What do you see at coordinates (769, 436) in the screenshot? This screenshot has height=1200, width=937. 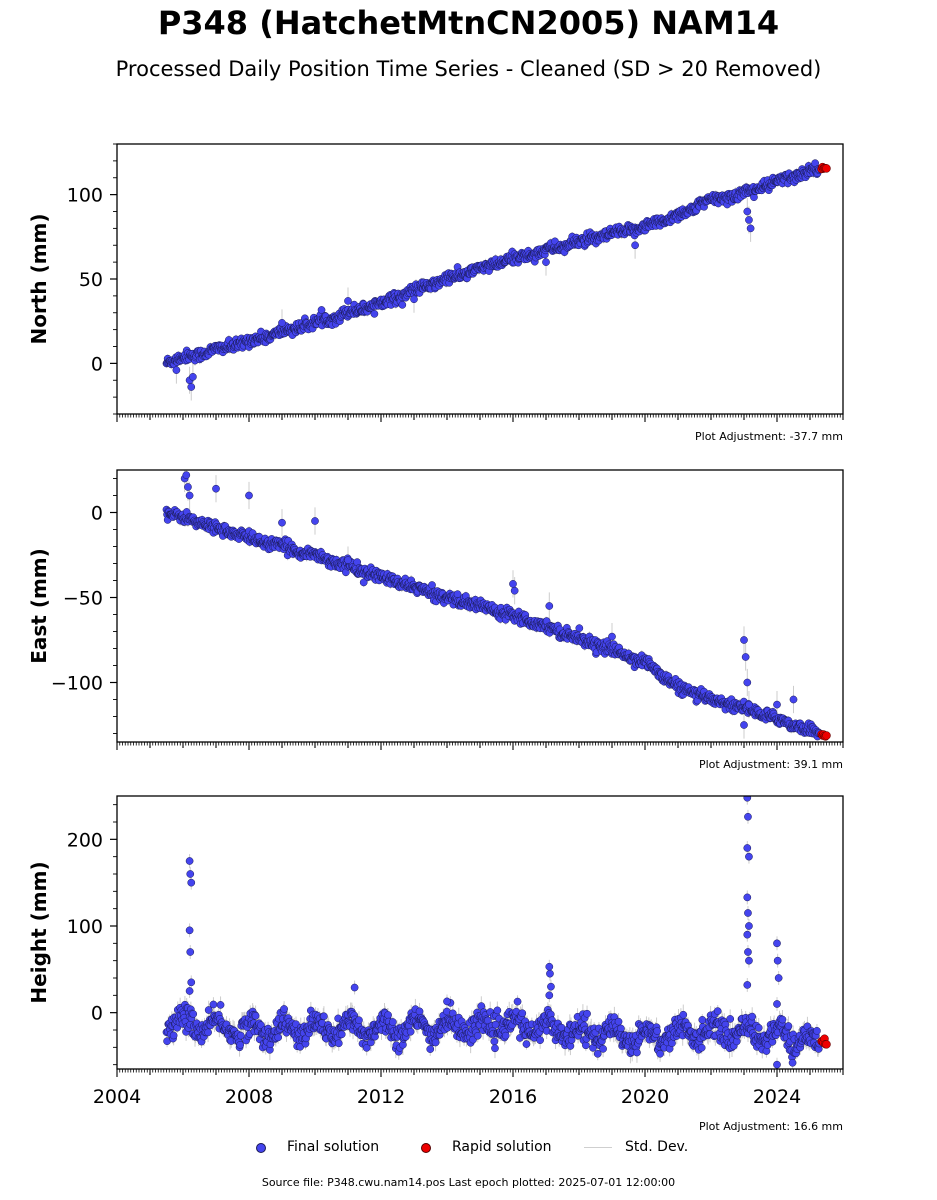 I see `plot-adjustment-note: Plot Adjustment: -37.7 mm` at bounding box center [769, 436].